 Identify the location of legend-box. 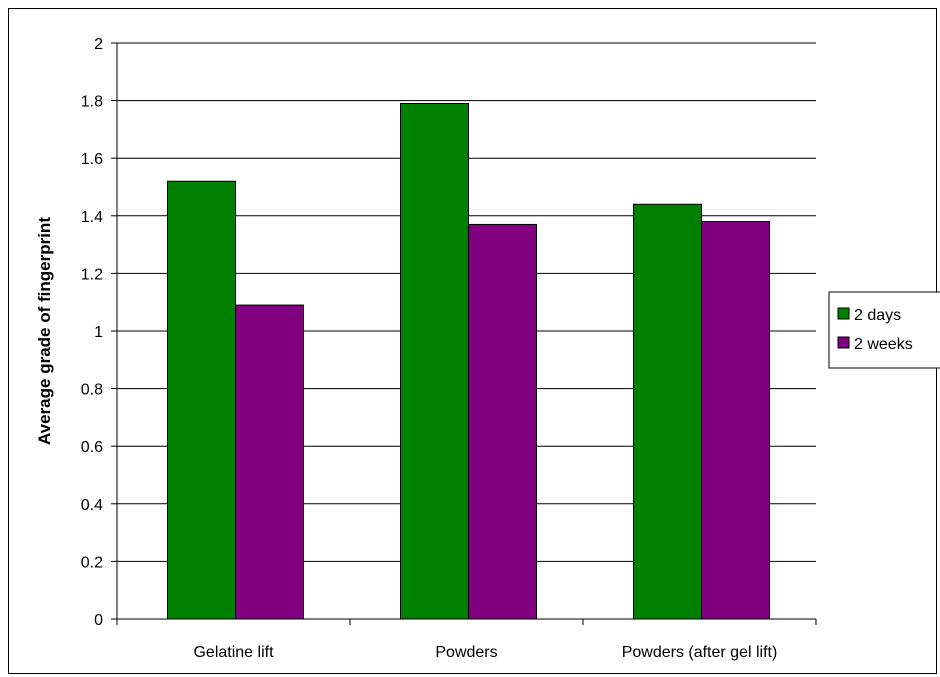
(884, 330).